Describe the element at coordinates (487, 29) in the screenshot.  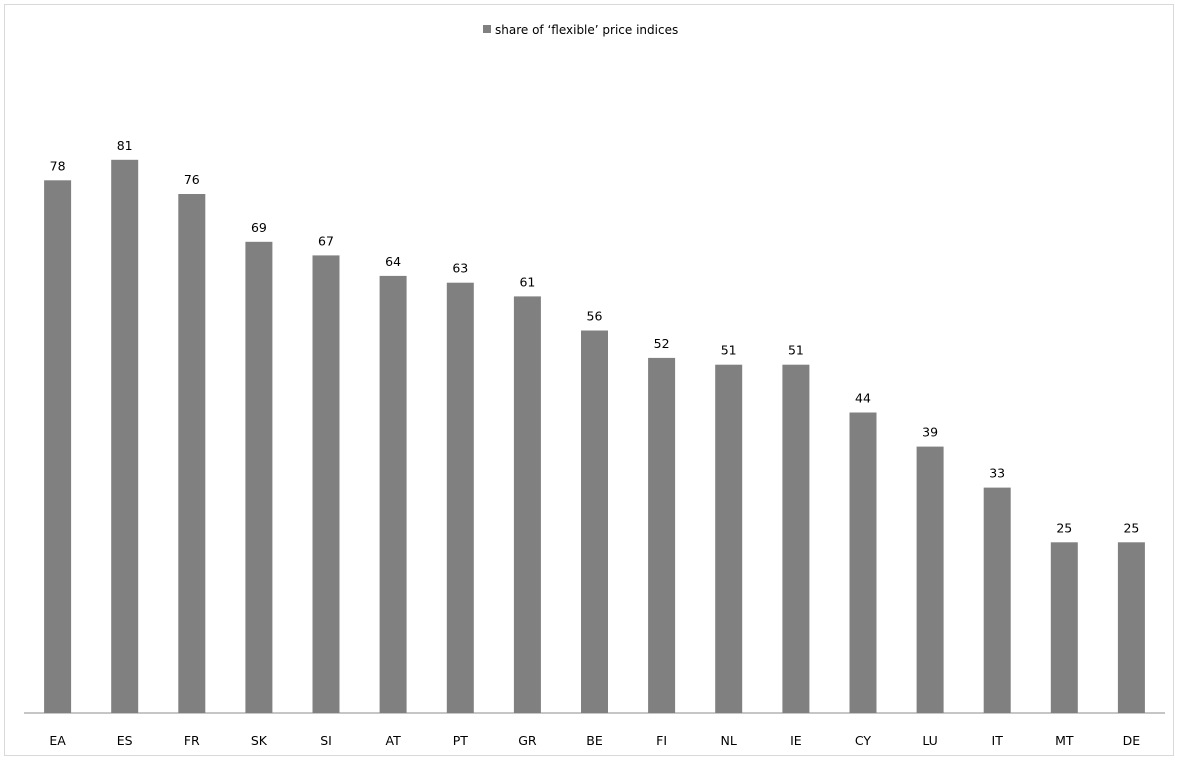
I see `legend-swatch` at that location.